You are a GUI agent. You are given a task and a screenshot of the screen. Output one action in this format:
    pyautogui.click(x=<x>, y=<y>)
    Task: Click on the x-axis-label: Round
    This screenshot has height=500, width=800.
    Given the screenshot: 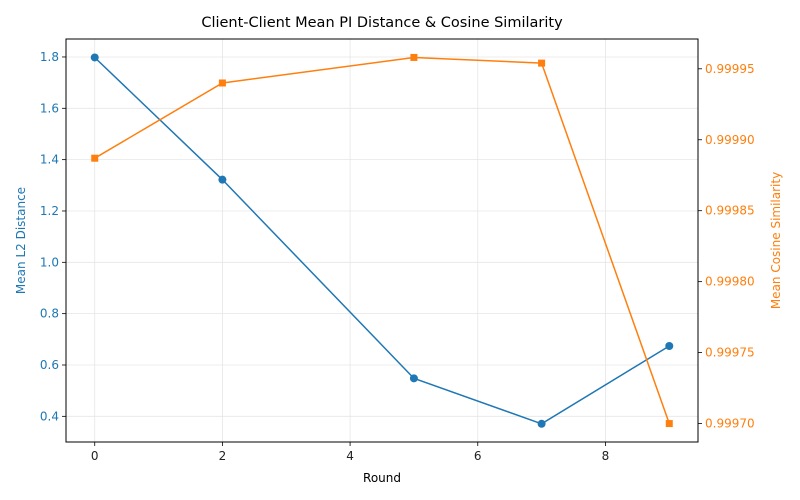 What is the action you would take?
    pyautogui.click(x=382, y=478)
    